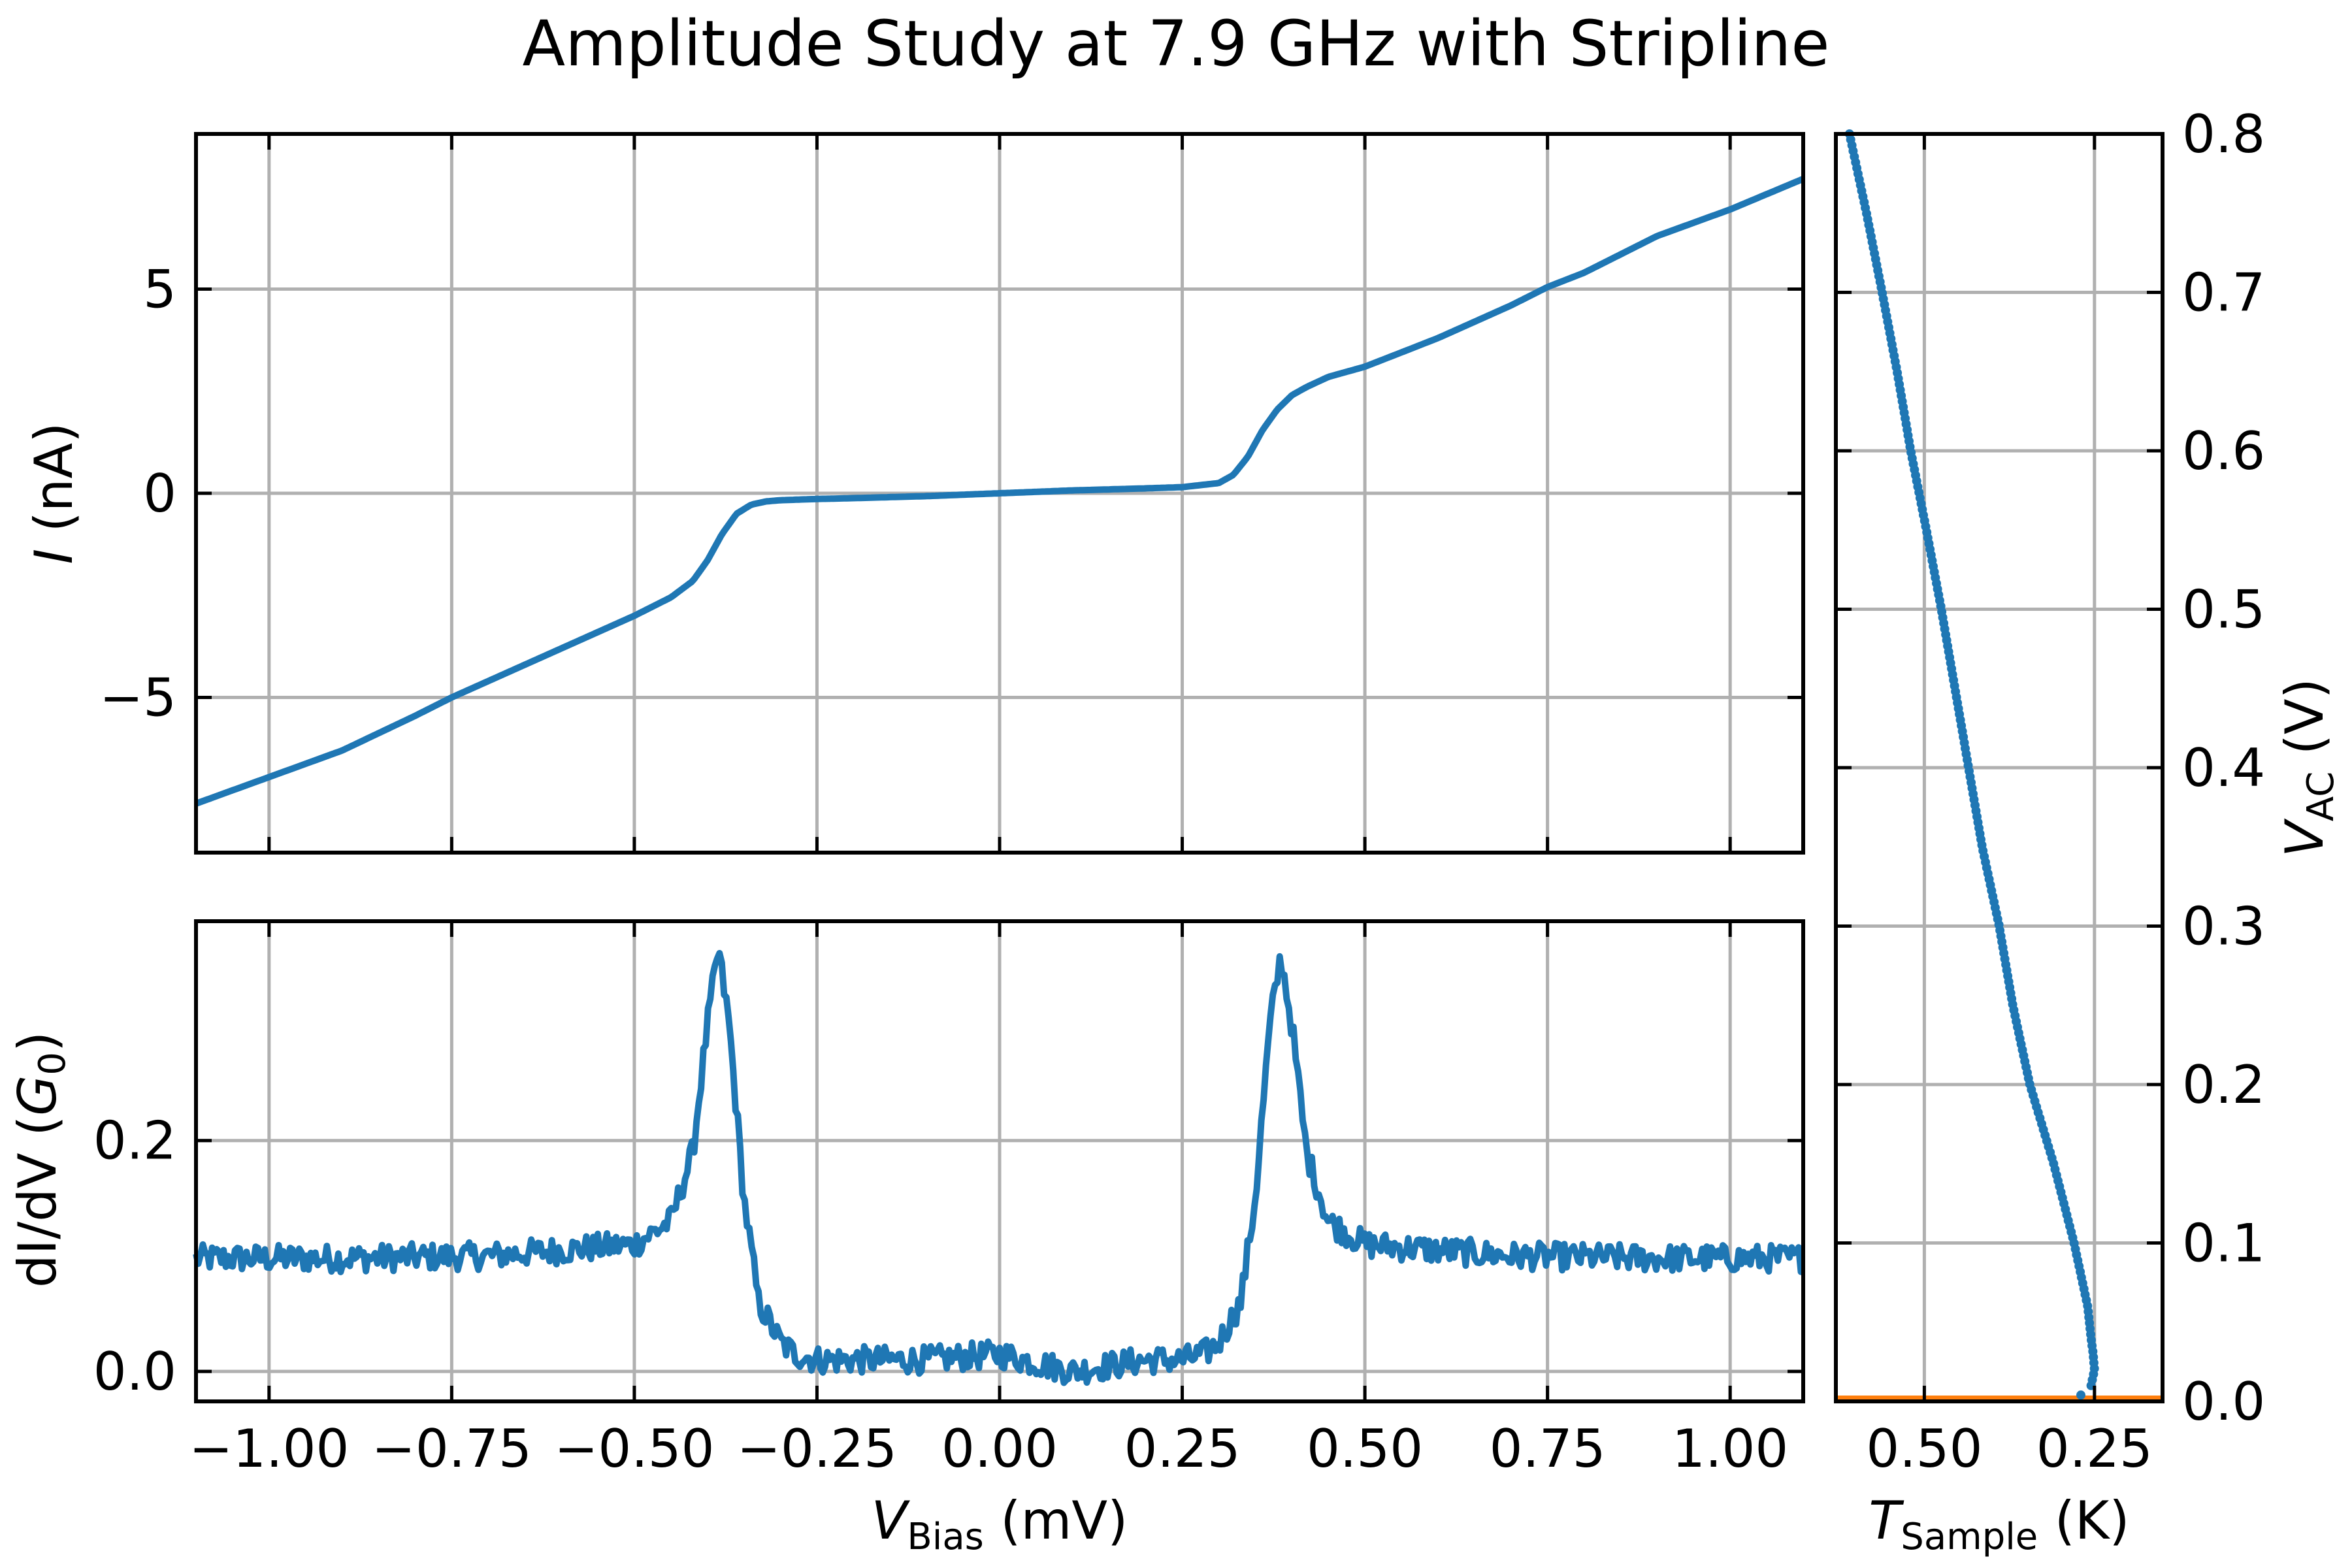 Image resolution: width=2352 pixels, height=1568 pixels. What do you see at coordinates (137, 698) in the screenshot?
I see `iv-y-tick-label: −5` at bounding box center [137, 698].